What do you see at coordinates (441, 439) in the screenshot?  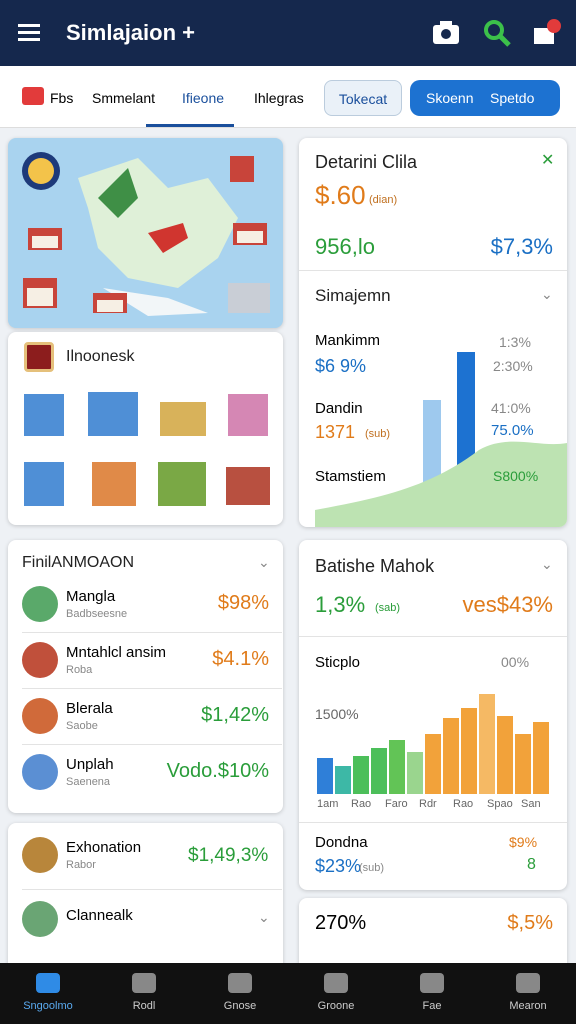 I see `decor-chart` at bounding box center [441, 439].